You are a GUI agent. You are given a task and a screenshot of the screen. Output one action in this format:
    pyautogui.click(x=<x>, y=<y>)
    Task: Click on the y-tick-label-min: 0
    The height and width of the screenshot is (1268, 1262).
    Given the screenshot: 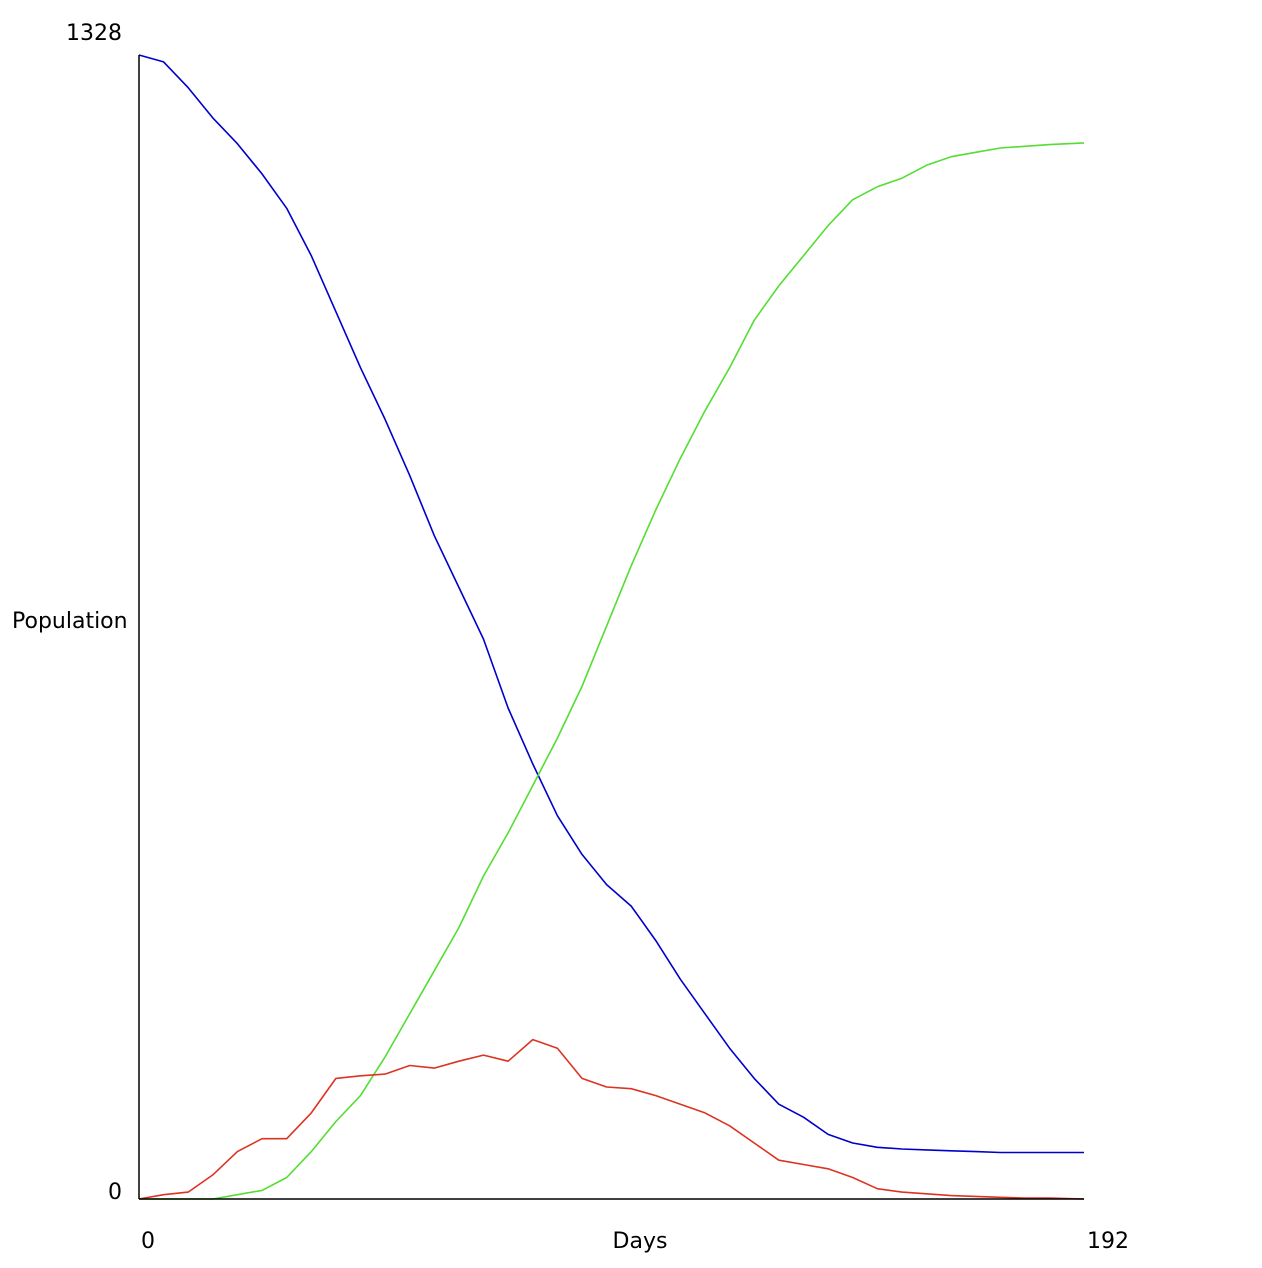 What is the action you would take?
    pyautogui.click(x=115, y=1192)
    